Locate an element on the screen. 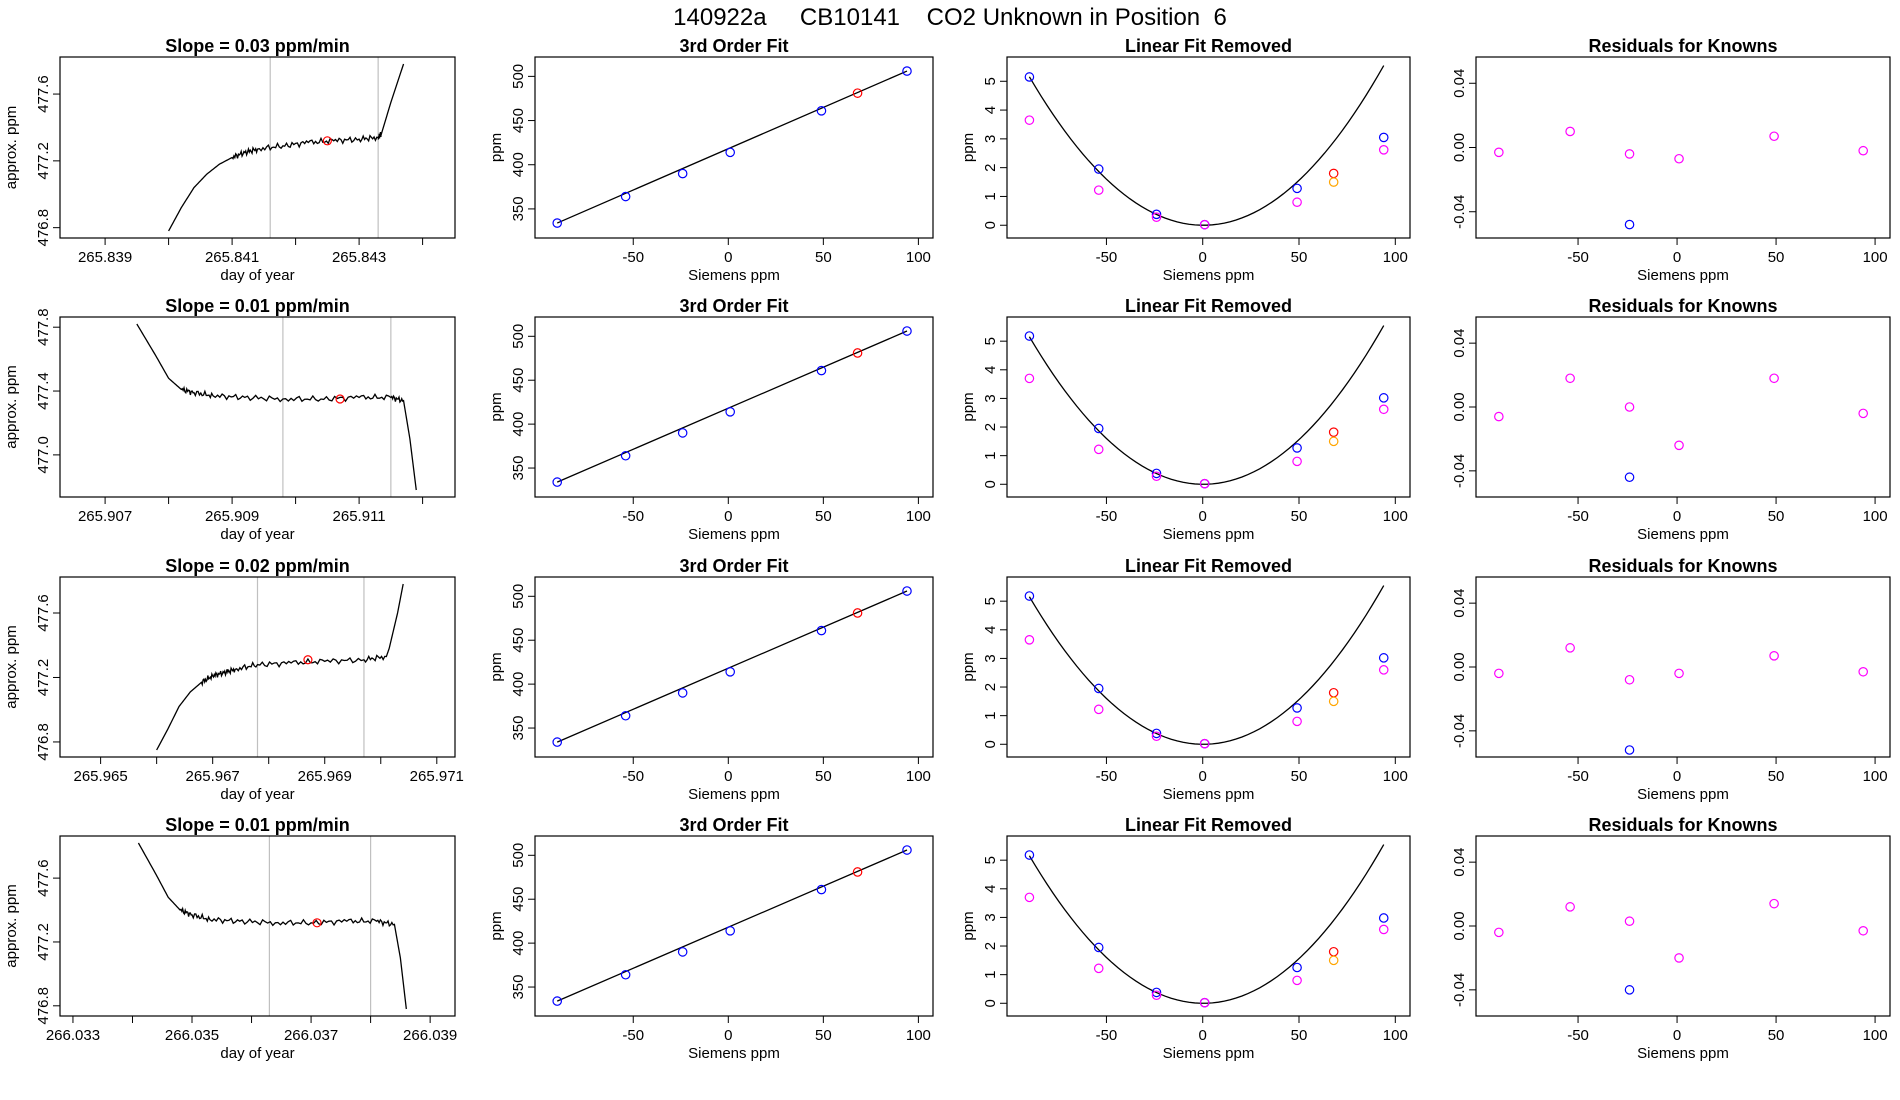 The width and height of the screenshot is (1900, 1100). y-tick-label: 477.8 is located at coordinates (43, 327).